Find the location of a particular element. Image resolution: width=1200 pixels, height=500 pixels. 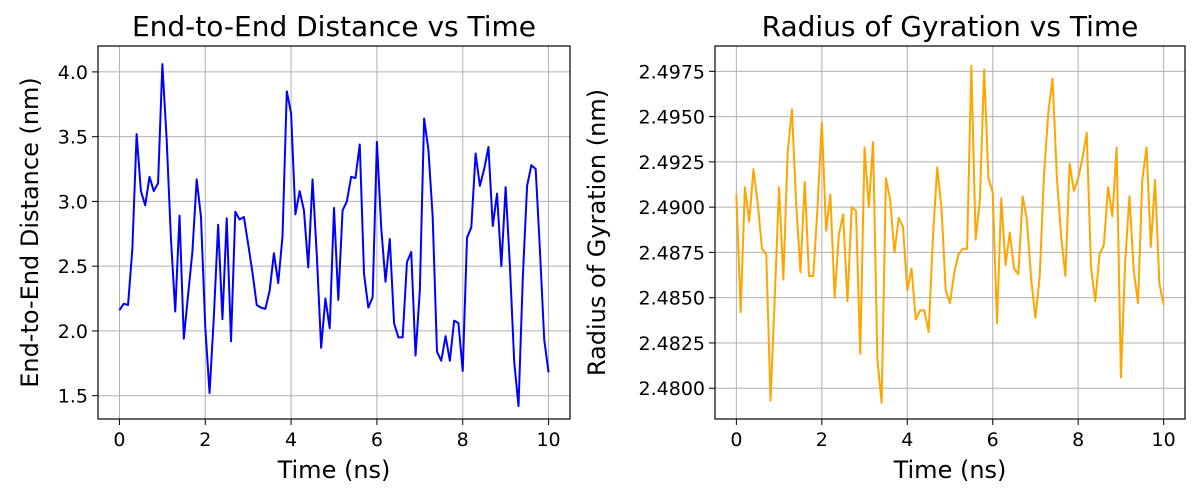

y-tick-label: 2.4950 is located at coordinates (672, 118).